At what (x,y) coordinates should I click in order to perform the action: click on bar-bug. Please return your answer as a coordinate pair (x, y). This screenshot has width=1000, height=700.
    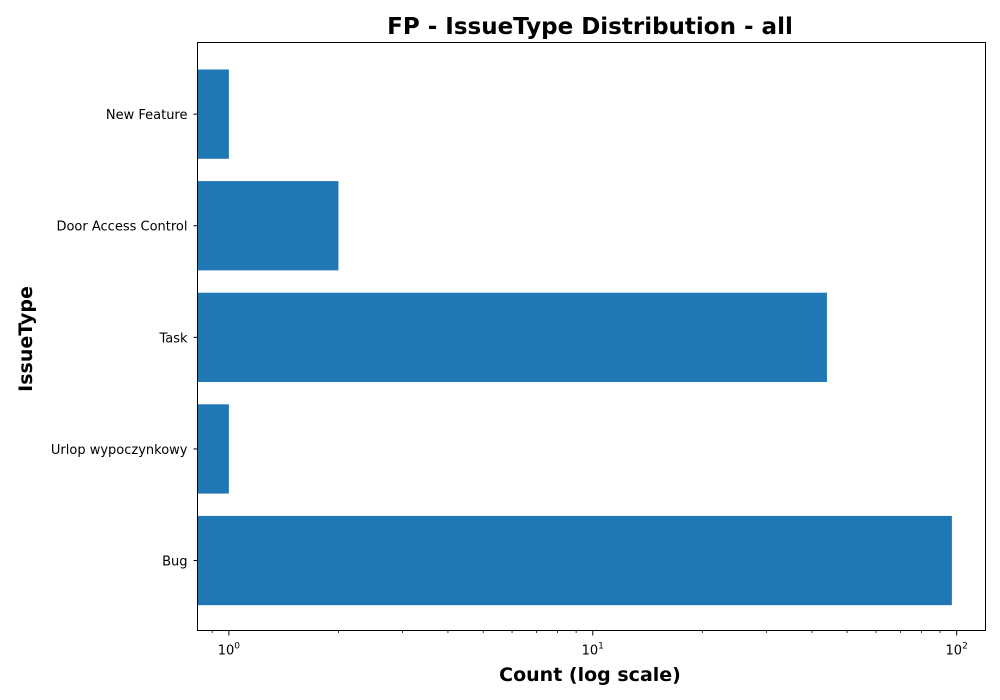
    Looking at the image, I should click on (574, 560).